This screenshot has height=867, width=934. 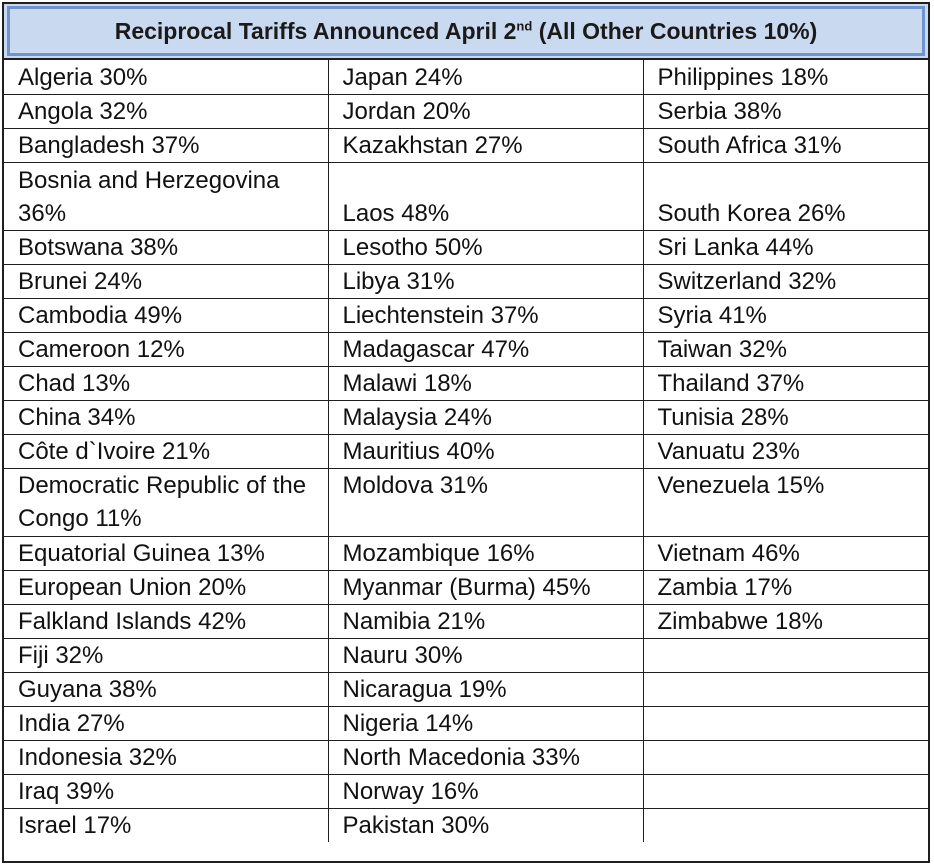 I want to click on tariff-cell-2: Myanmar (Burma) 45%, so click(x=485, y=587).